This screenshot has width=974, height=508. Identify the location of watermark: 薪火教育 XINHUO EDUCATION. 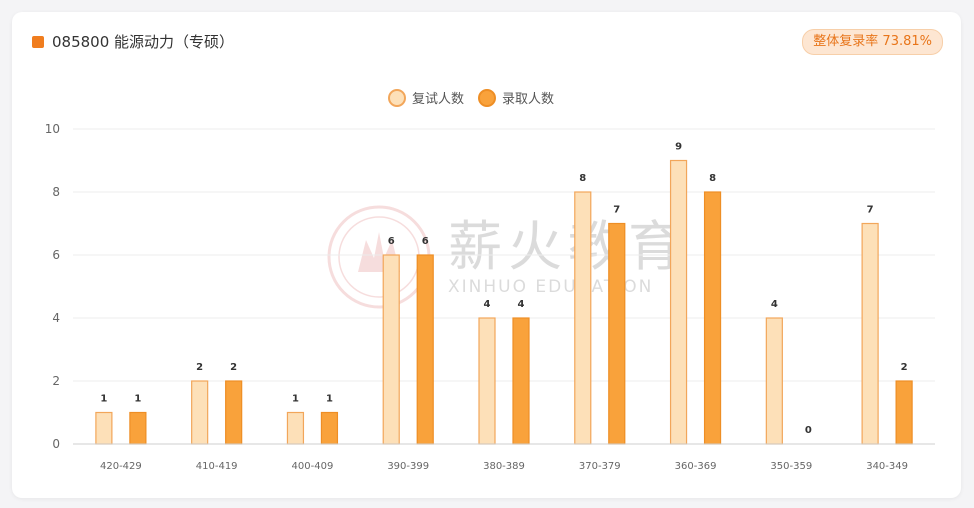
(507, 257).